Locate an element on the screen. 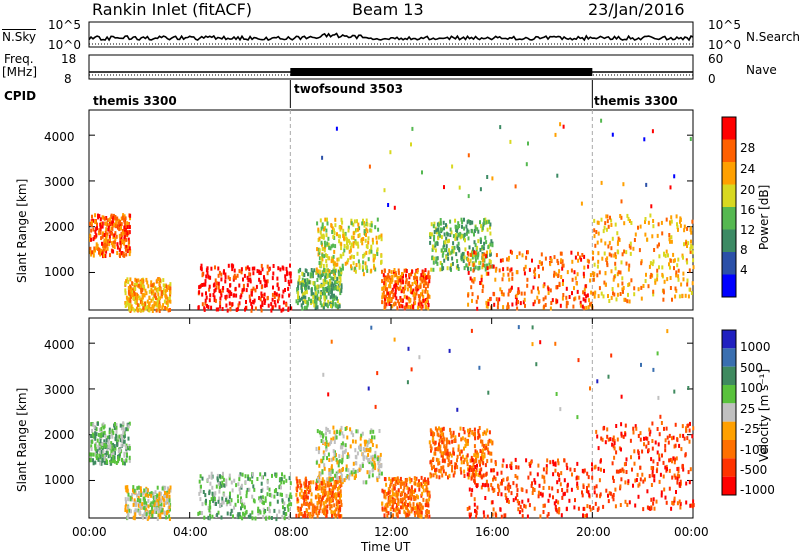  sky-tick-bottom: 10^0 is located at coordinates (64, 45).